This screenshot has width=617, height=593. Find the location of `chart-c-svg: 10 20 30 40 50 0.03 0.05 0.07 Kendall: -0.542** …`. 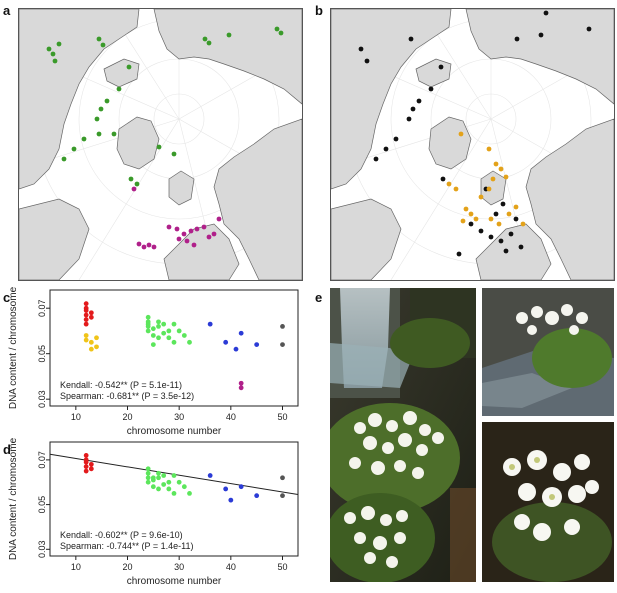

chart-c-svg: 10 20 30 40 50 0.03 0.05 0.07 Kendall: -0.542** … is located at coordinates (153, 361).